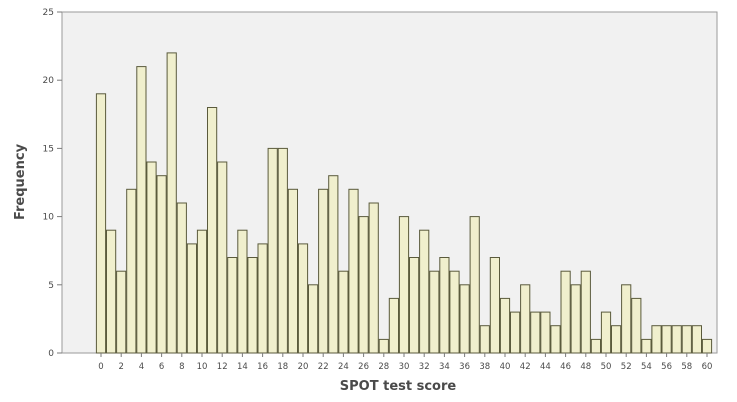  I want to click on x-tick-label: 30, so click(404, 367).